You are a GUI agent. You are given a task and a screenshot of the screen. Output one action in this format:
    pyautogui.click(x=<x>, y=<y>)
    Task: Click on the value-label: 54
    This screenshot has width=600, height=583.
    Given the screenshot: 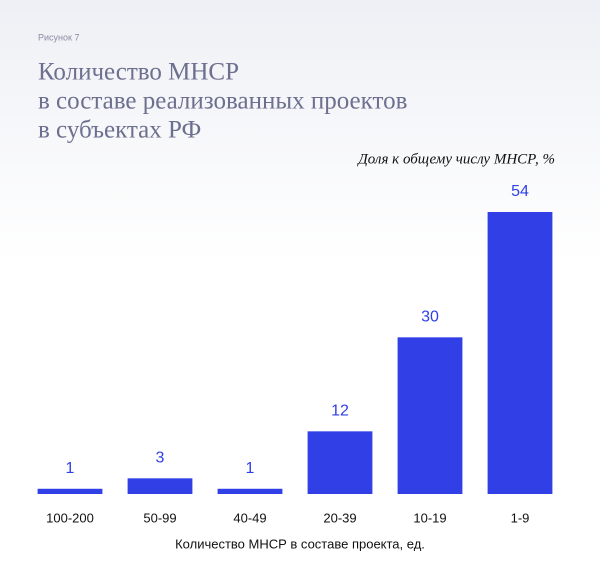 What is the action you would take?
    pyautogui.click(x=520, y=191)
    